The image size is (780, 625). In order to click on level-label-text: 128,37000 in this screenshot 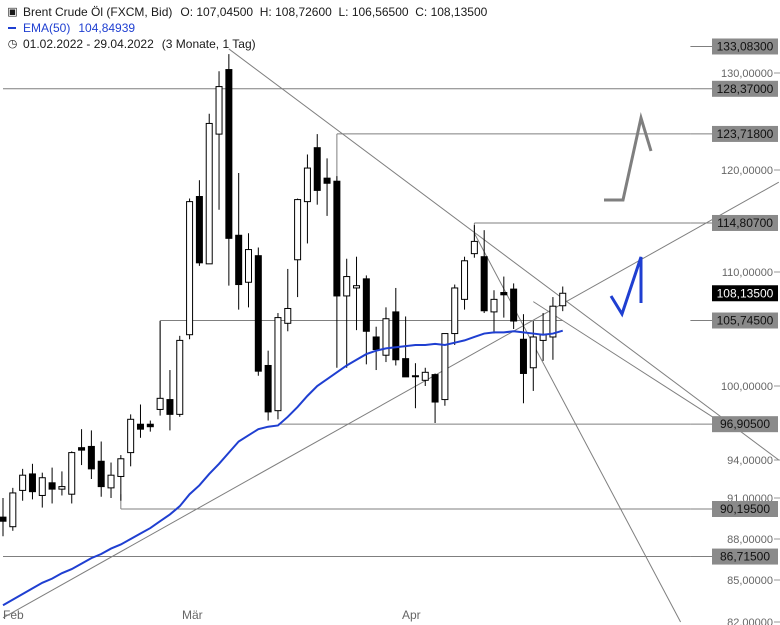, I will do `click(745, 89)`.